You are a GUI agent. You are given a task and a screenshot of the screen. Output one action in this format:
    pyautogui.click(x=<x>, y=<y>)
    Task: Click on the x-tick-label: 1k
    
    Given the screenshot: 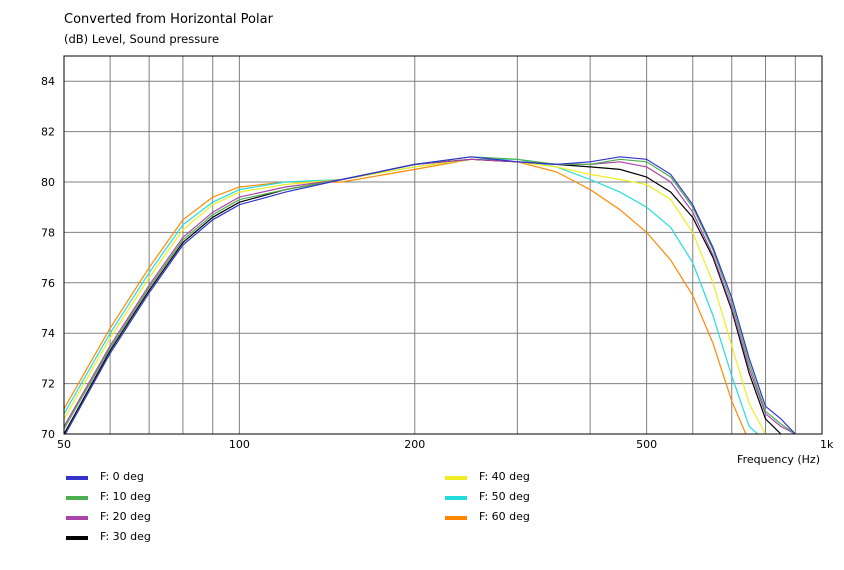 What is the action you would take?
    pyautogui.click(x=827, y=444)
    